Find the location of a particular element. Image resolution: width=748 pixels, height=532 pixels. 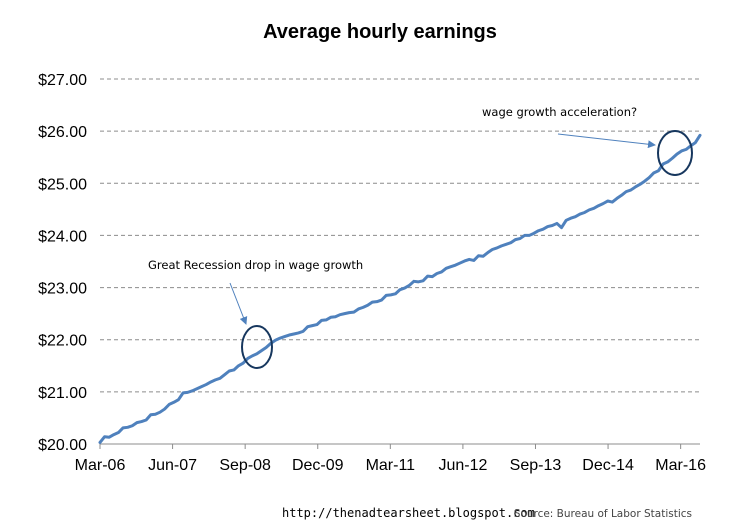

y-tick-label: $27.00 is located at coordinates (62, 80).